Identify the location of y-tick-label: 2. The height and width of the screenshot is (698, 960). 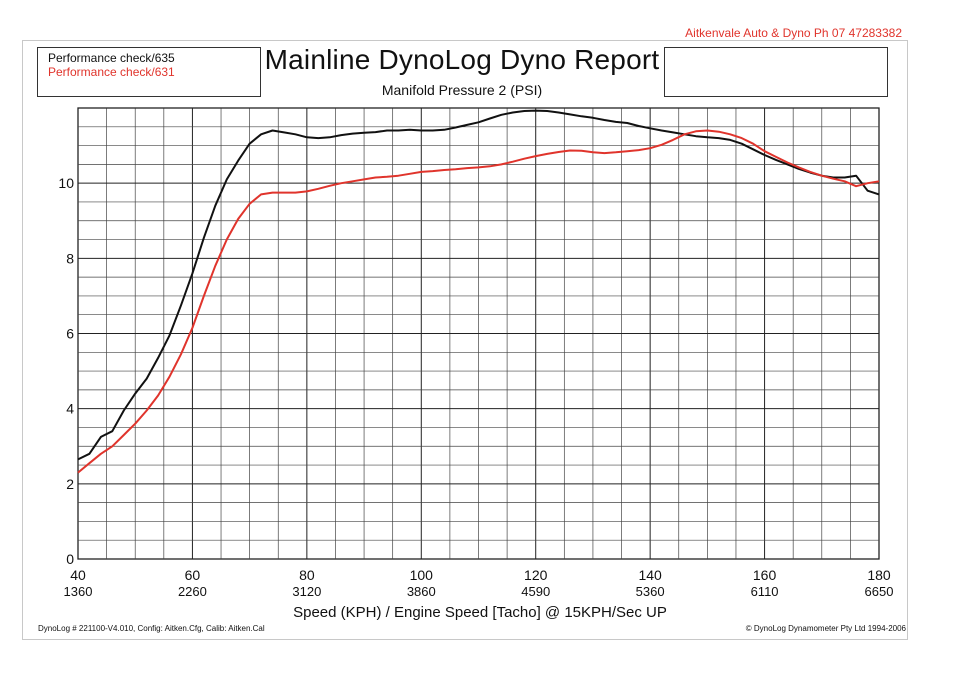
(70, 484).